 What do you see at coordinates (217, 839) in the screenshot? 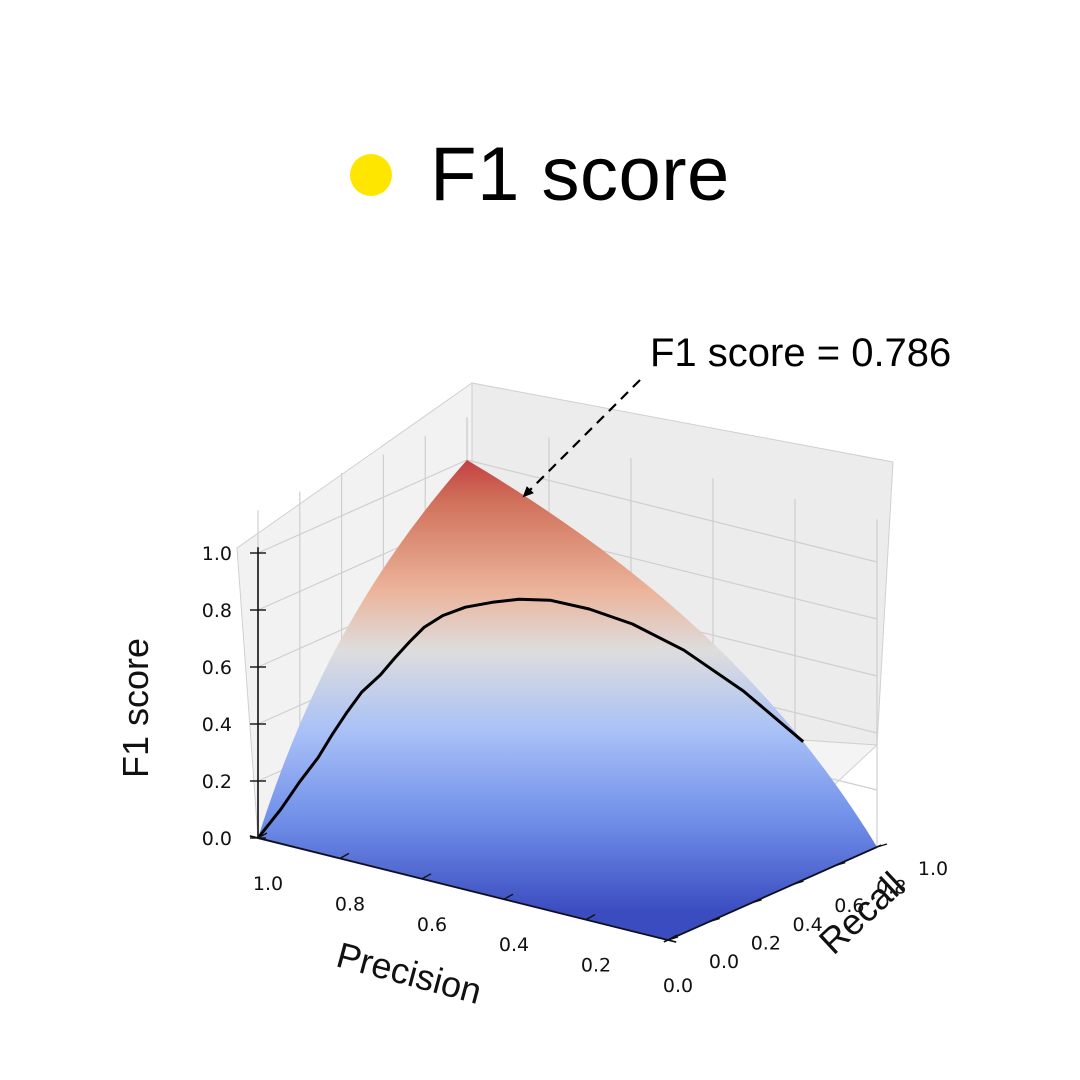
I see `z-tick-label: 0.0` at bounding box center [217, 839].